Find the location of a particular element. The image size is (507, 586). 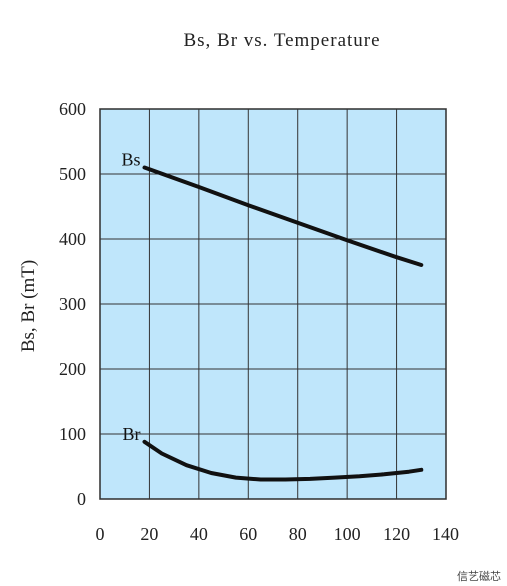

series-line-br is located at coordinates (283, 460).